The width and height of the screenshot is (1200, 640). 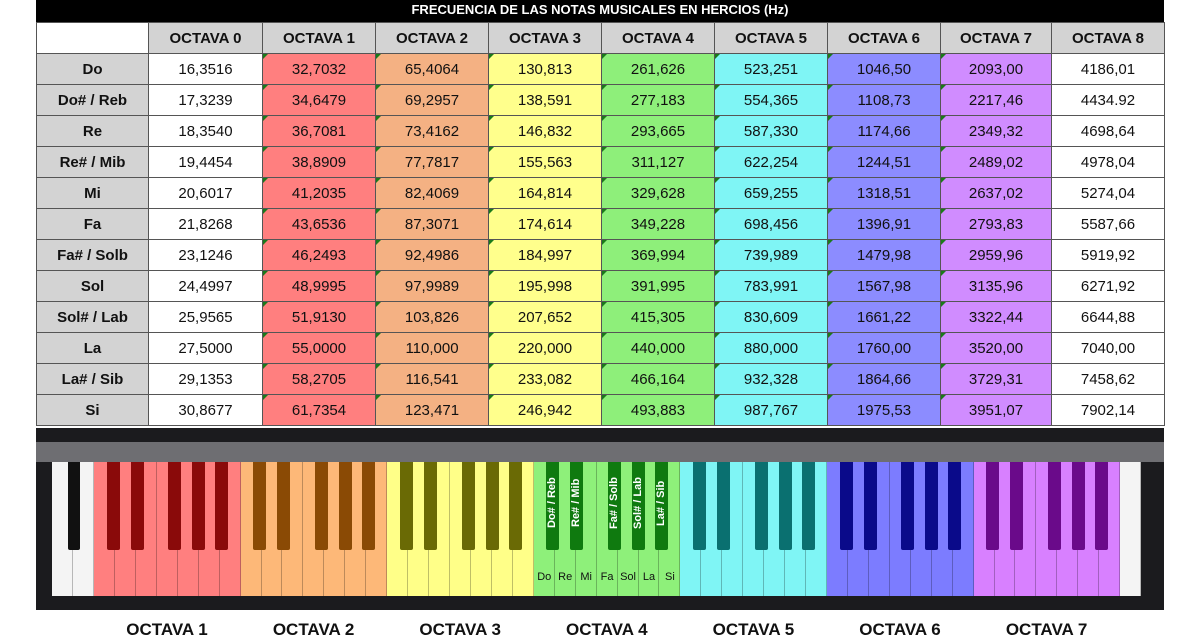 I want to click on frequency-value: 4978,04, so click(x=1108, y=162).